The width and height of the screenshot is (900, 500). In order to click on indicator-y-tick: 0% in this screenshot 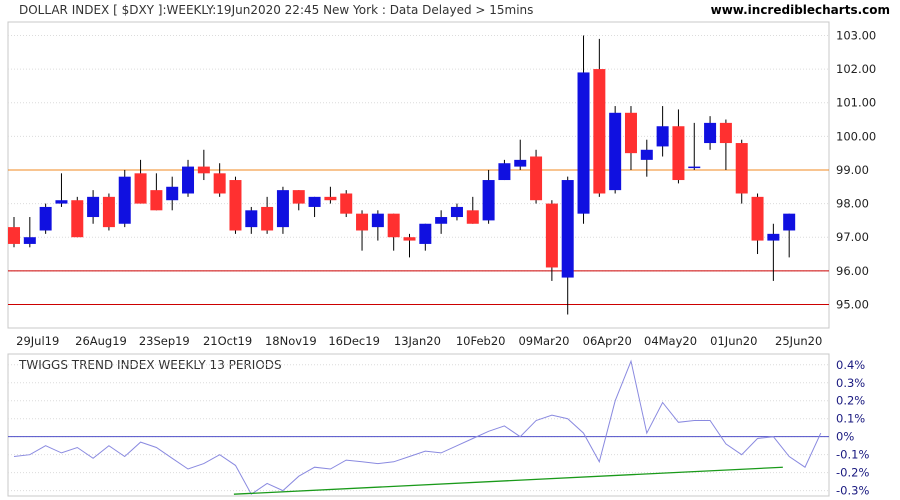, I will do `click(845, 437)`.